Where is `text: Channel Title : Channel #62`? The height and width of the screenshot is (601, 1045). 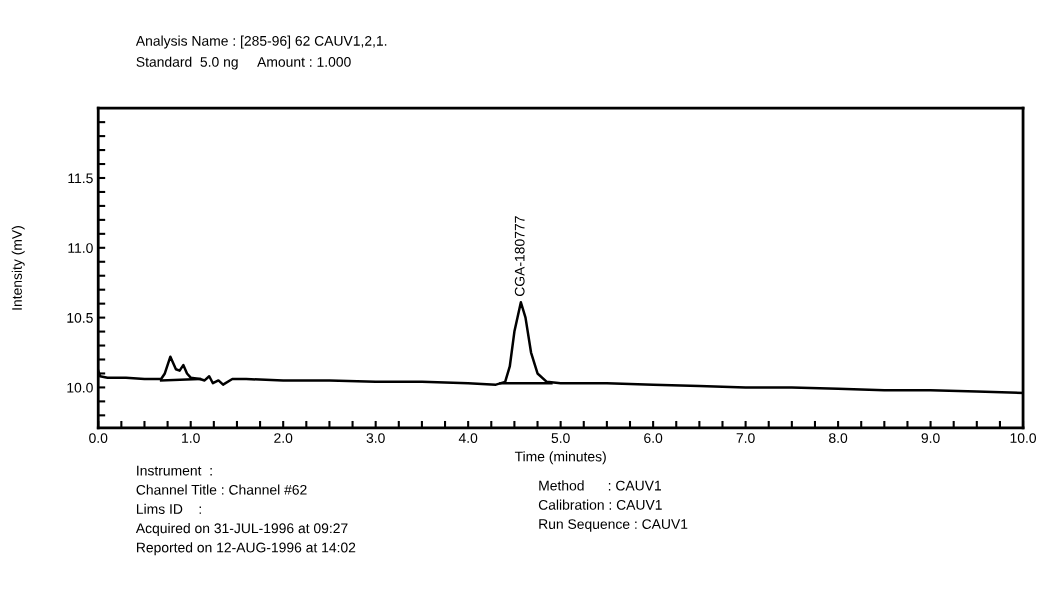
text: Channel Title : Channel #62 is located at coordinates (221, 489).